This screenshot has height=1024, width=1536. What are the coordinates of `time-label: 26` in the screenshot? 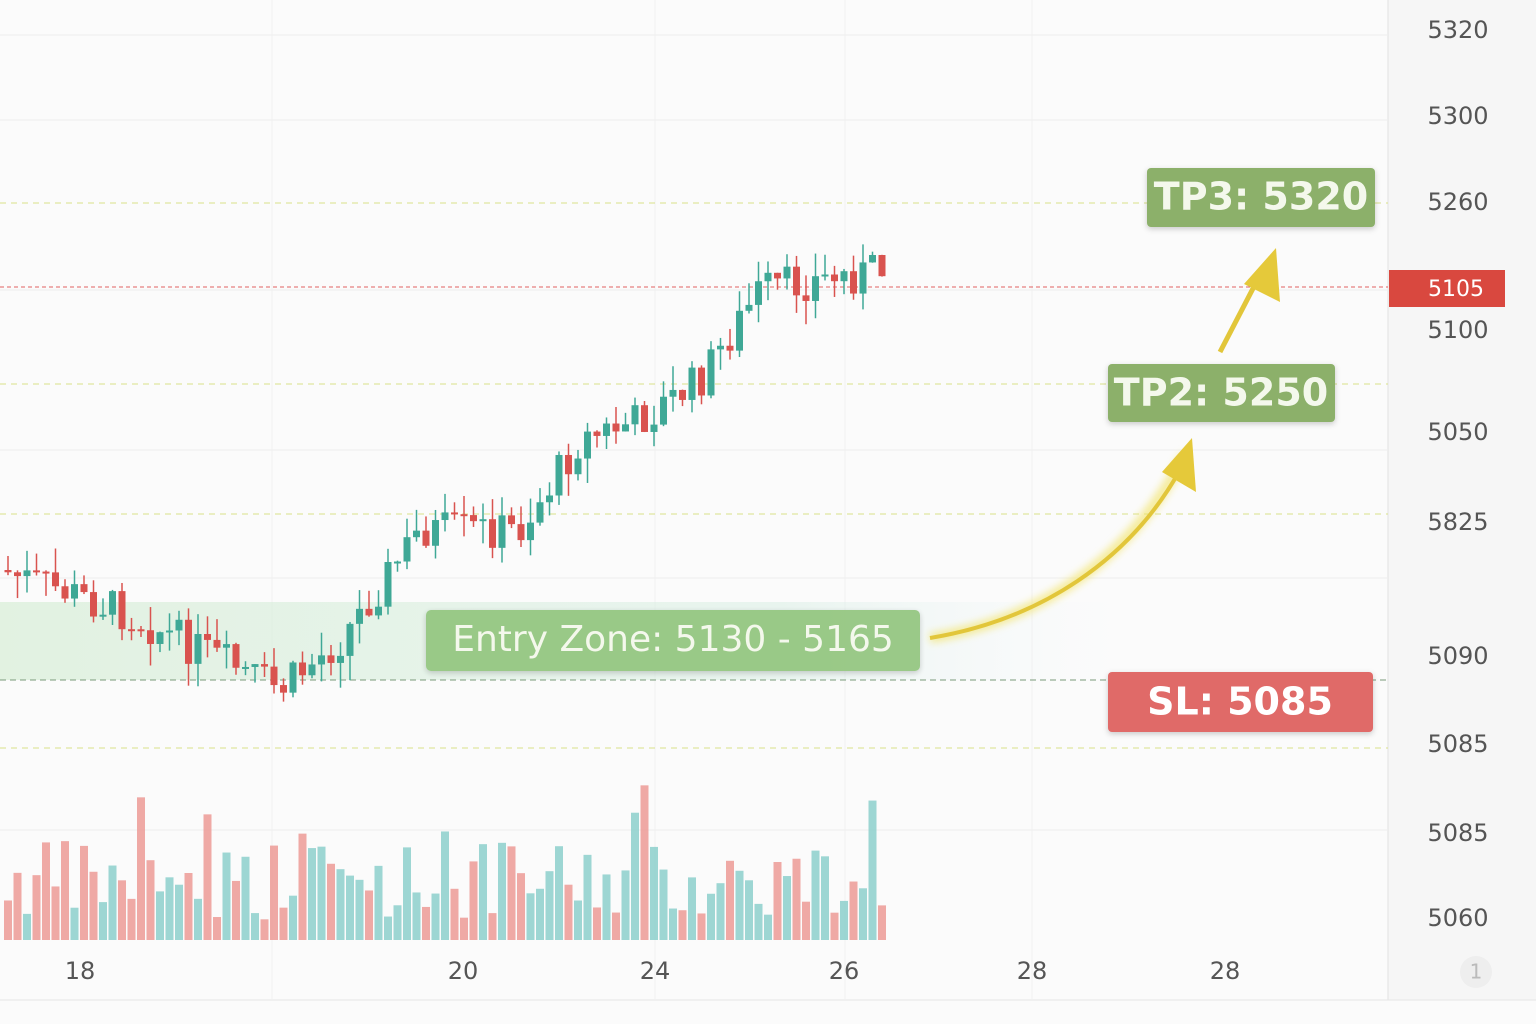 It's located at (844, 971).